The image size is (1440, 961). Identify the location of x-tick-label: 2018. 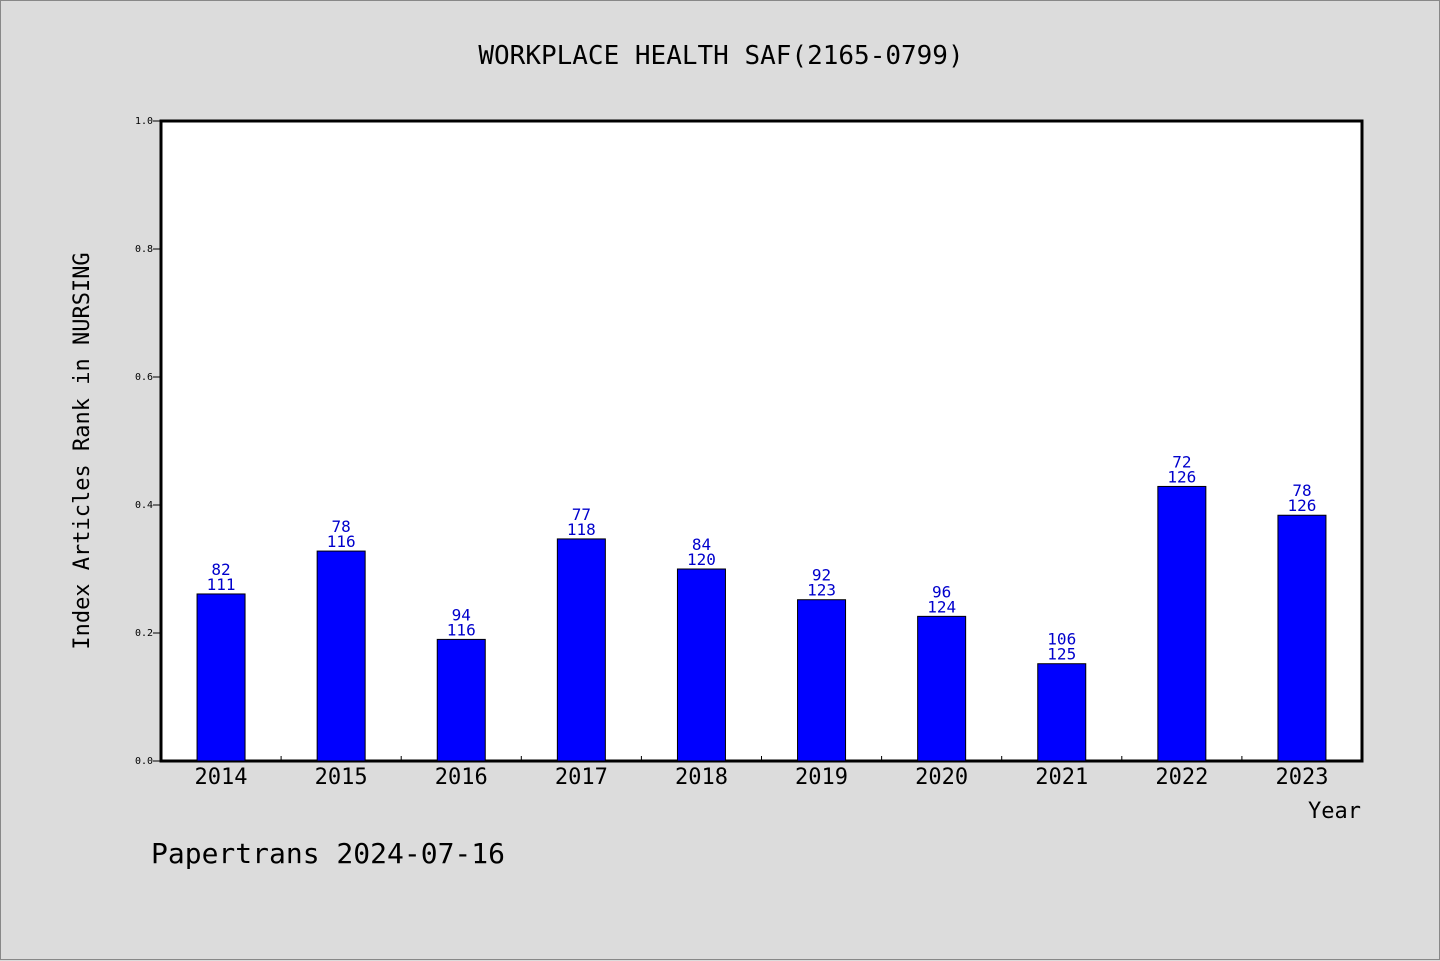
(701, 777).